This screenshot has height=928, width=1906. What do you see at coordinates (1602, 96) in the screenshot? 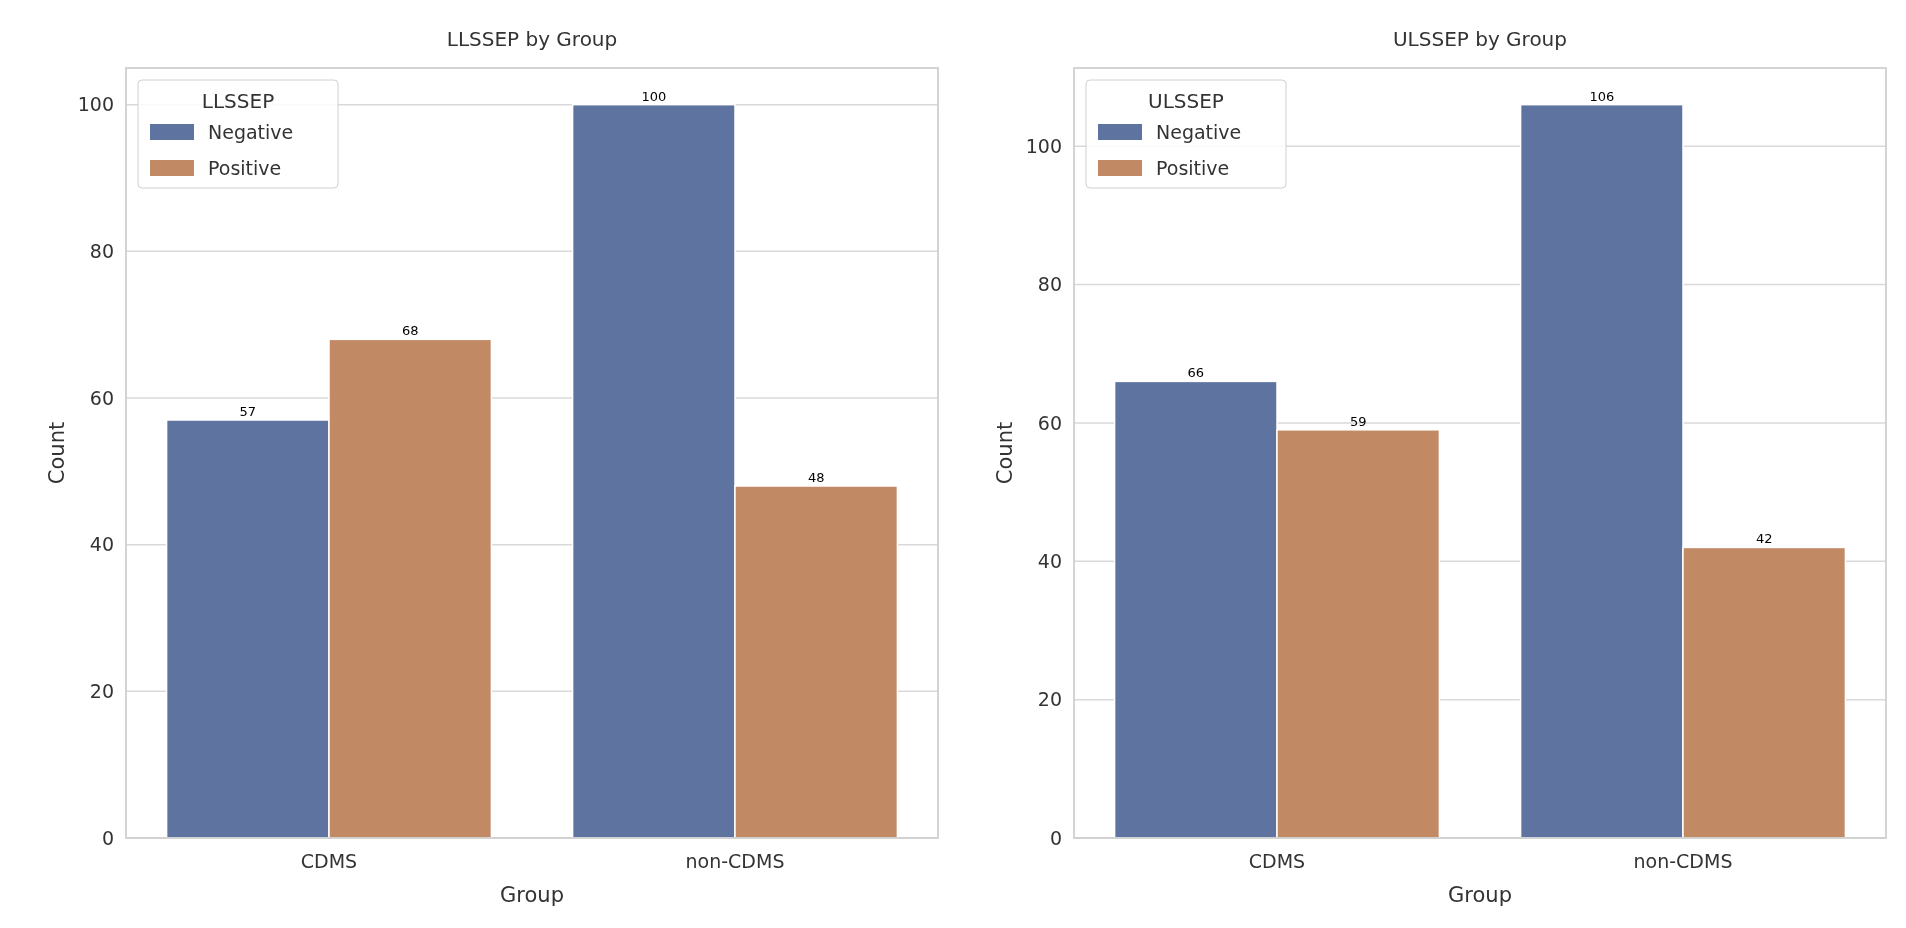
I see `data-label: 106` at bounding box center [1602, 96].